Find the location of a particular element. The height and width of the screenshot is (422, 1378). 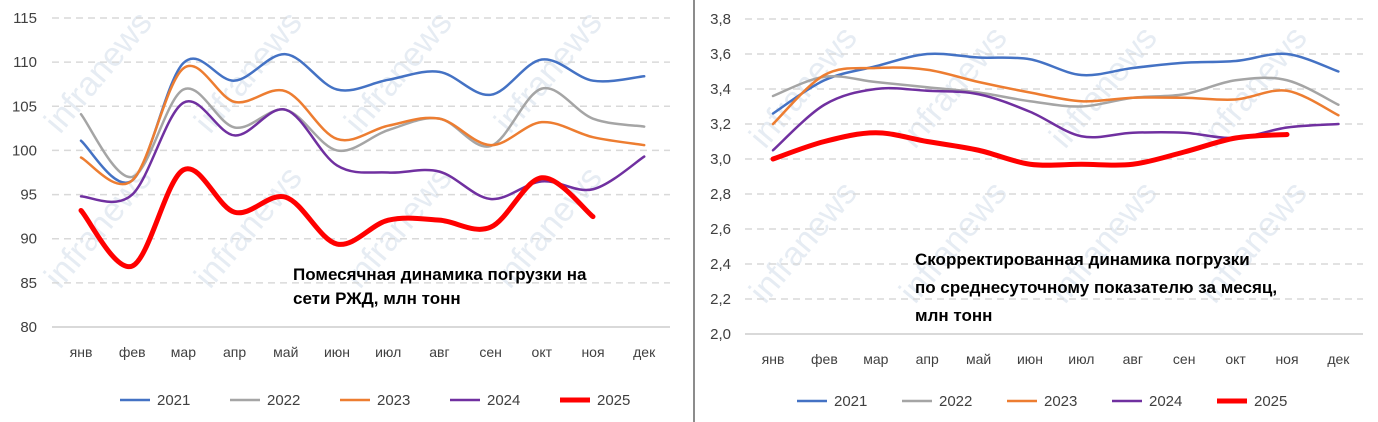

y-tick-label: 2,8 is located at coordinates (720, 194).